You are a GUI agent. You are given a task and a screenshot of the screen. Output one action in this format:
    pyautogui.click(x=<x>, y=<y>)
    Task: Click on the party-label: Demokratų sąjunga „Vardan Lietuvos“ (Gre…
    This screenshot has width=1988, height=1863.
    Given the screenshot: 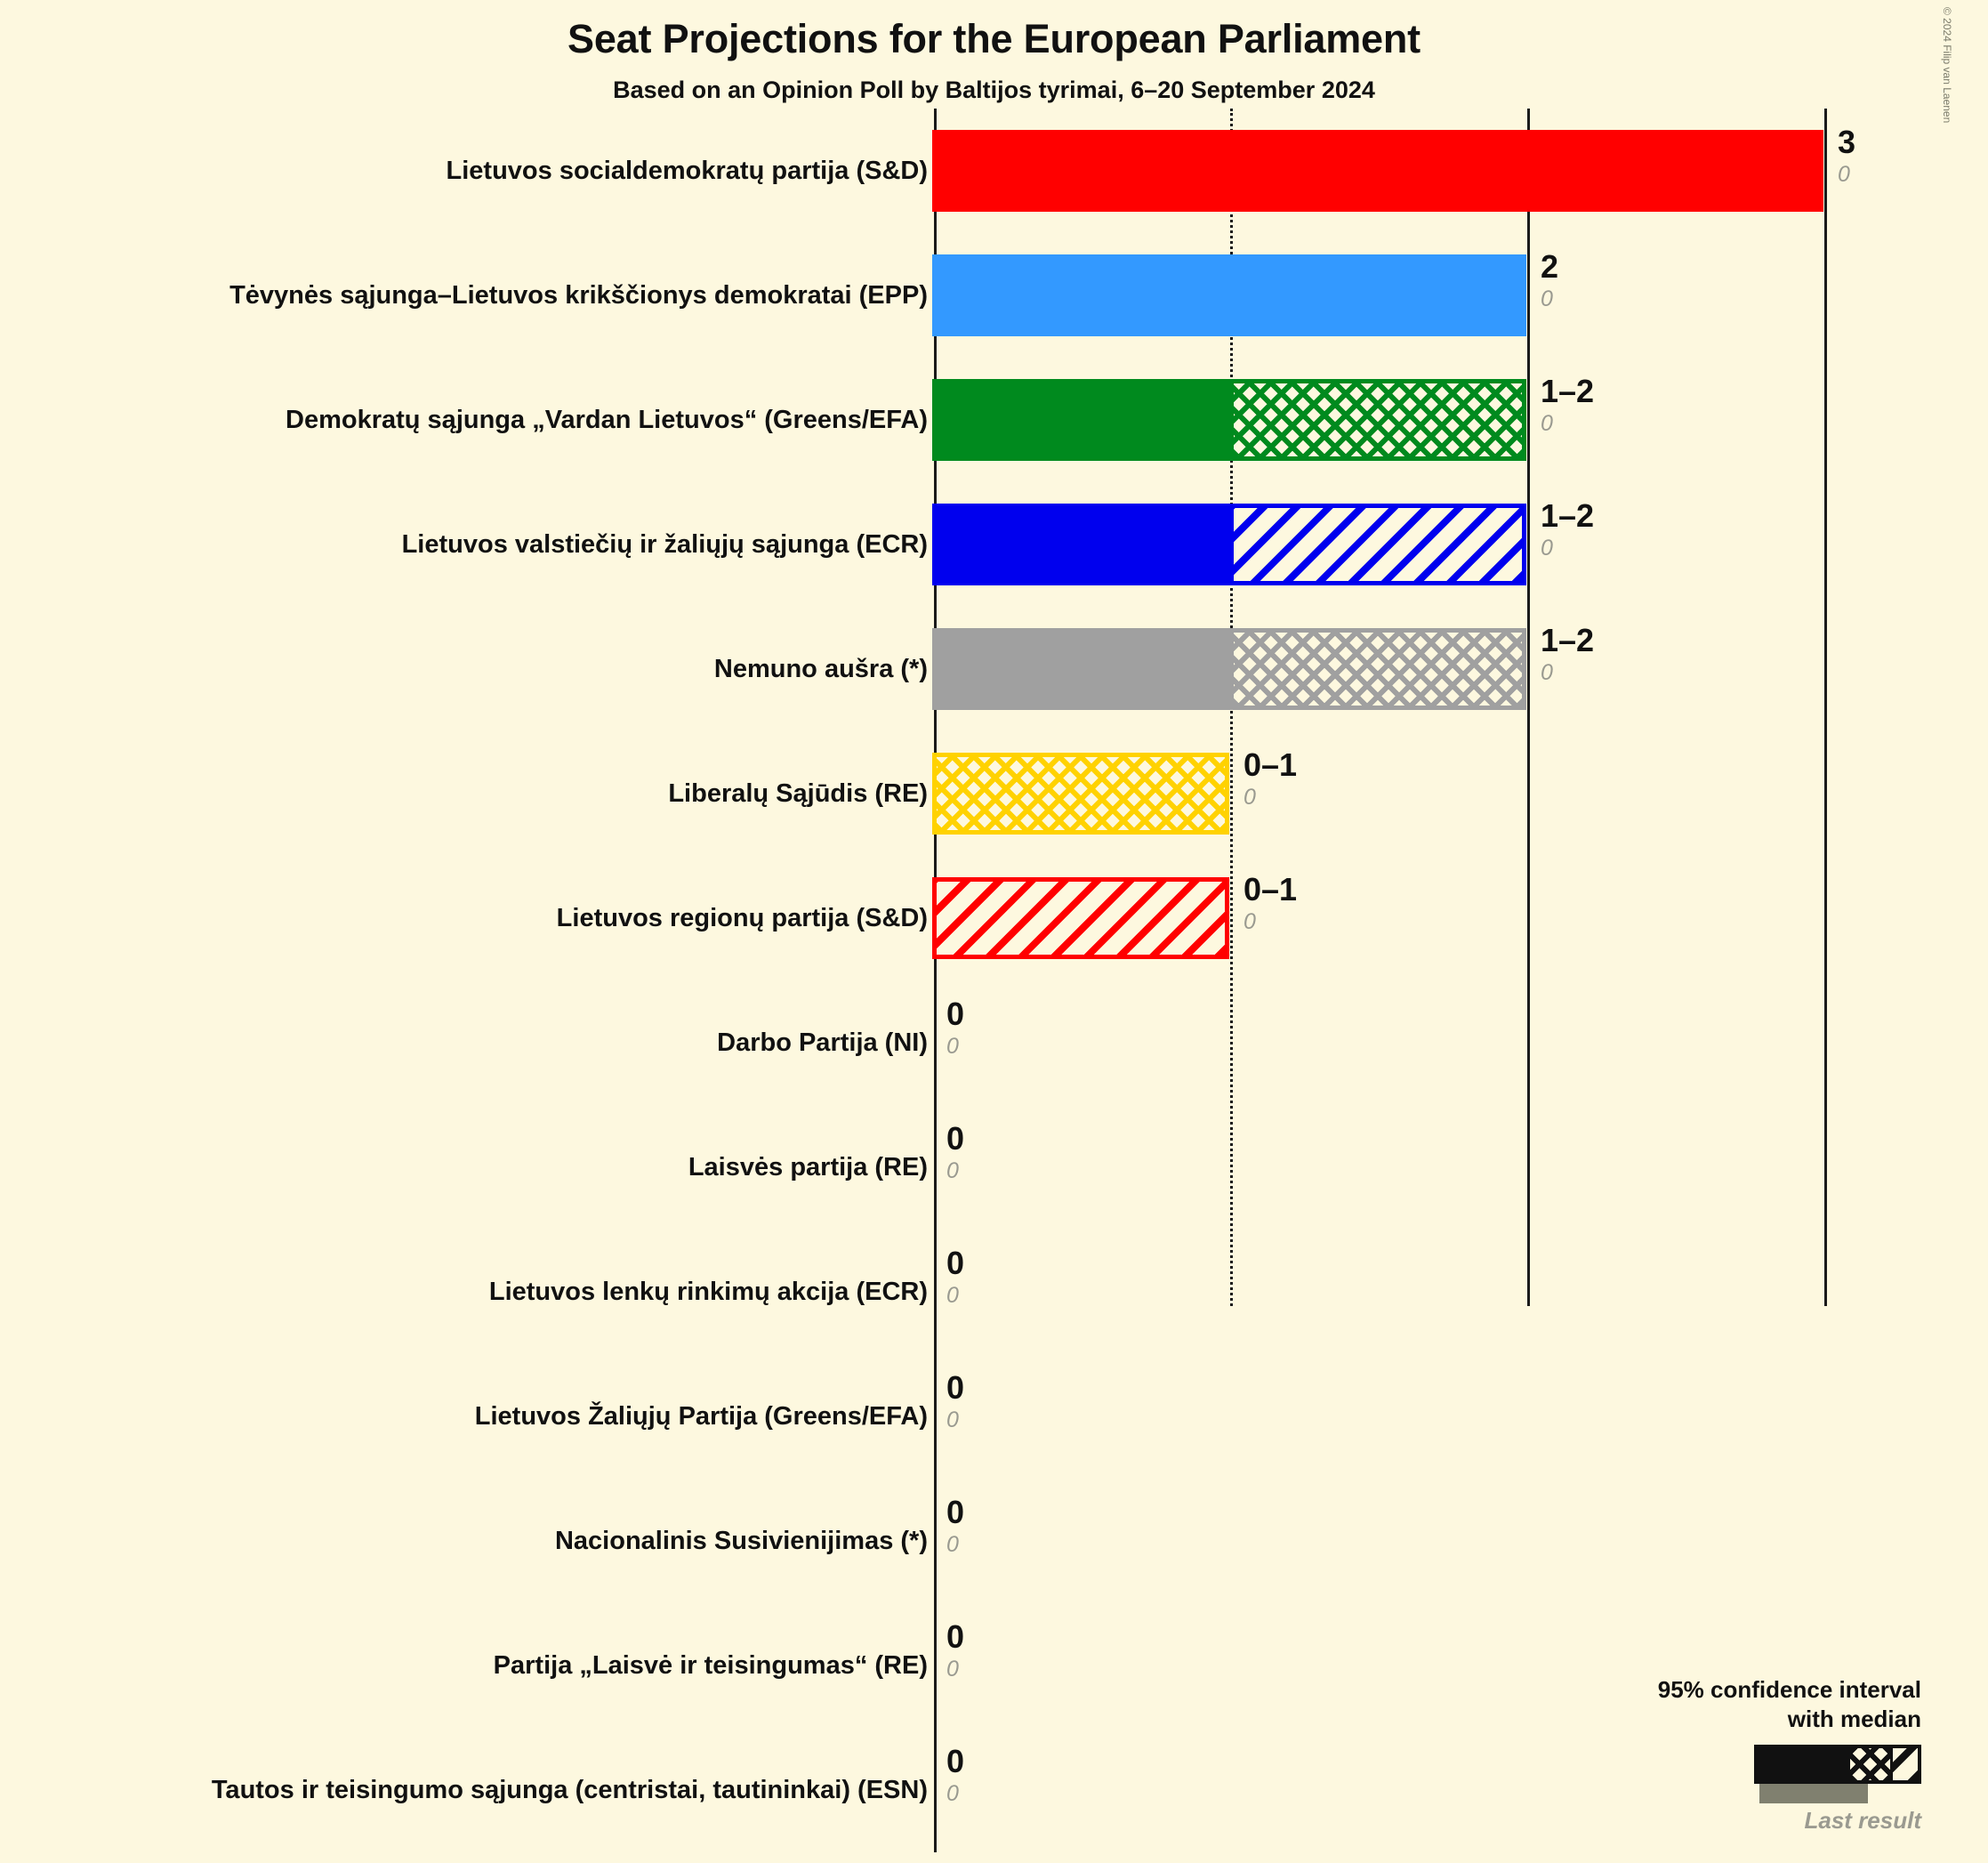 What is the action you would take?
    pyautogui.click(x=607, y=420)
    